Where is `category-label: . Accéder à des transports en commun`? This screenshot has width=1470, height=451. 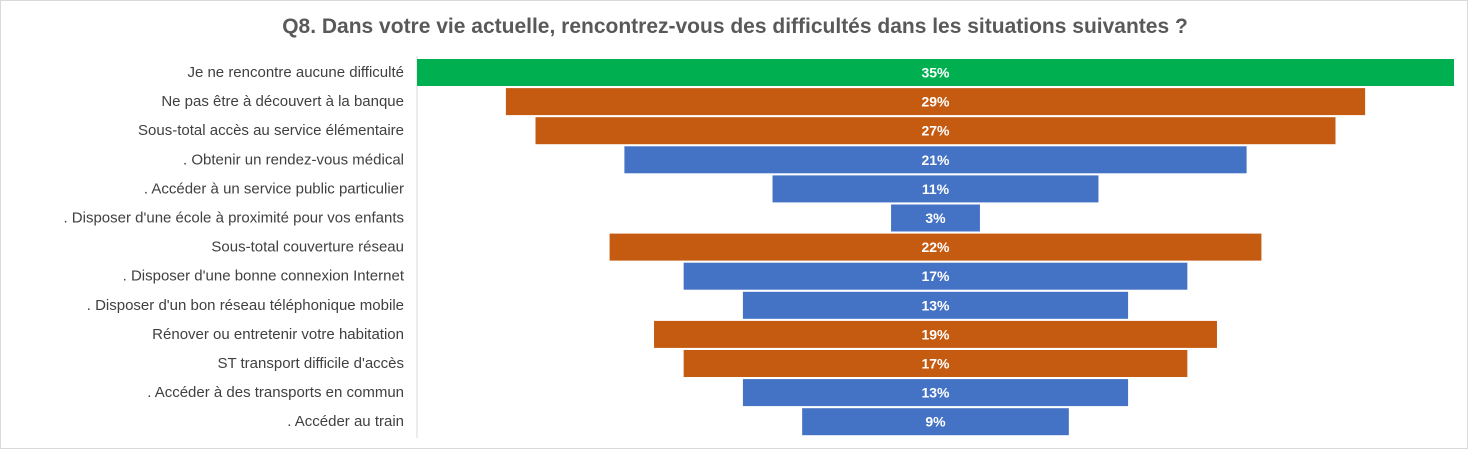
category-label: . Accéder à des transports en commun is located at coordinates (275, 392).